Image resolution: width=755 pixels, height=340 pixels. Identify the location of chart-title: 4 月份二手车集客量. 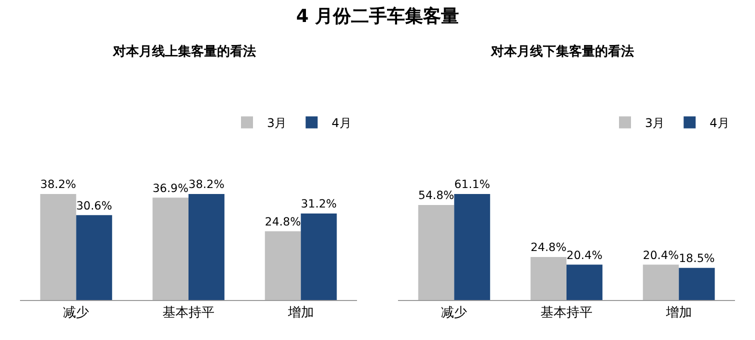
(377, 17).